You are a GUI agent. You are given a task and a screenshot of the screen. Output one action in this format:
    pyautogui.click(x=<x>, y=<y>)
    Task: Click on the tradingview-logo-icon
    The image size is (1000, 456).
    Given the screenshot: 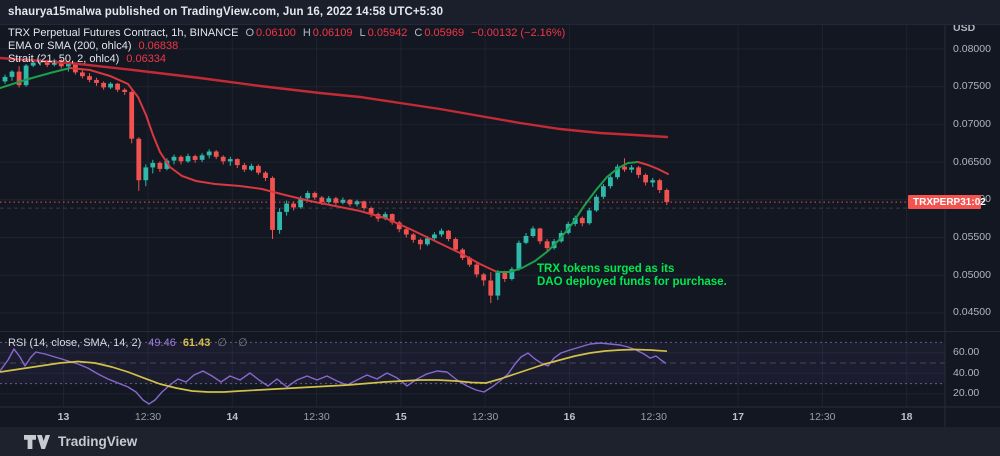 What is the action you would take?
    pyautogui.click(x=37, y=441)
    